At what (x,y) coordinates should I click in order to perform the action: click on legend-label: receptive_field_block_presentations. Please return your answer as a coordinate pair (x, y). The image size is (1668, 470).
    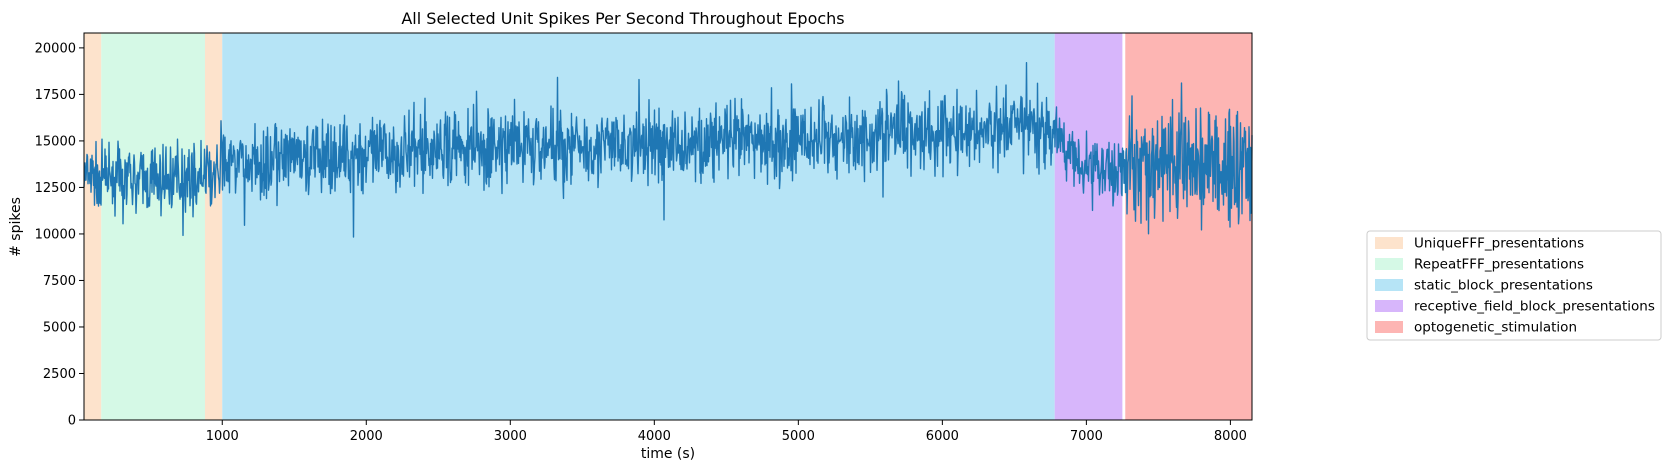
    Looking at the image, I should click on (1534, 307).